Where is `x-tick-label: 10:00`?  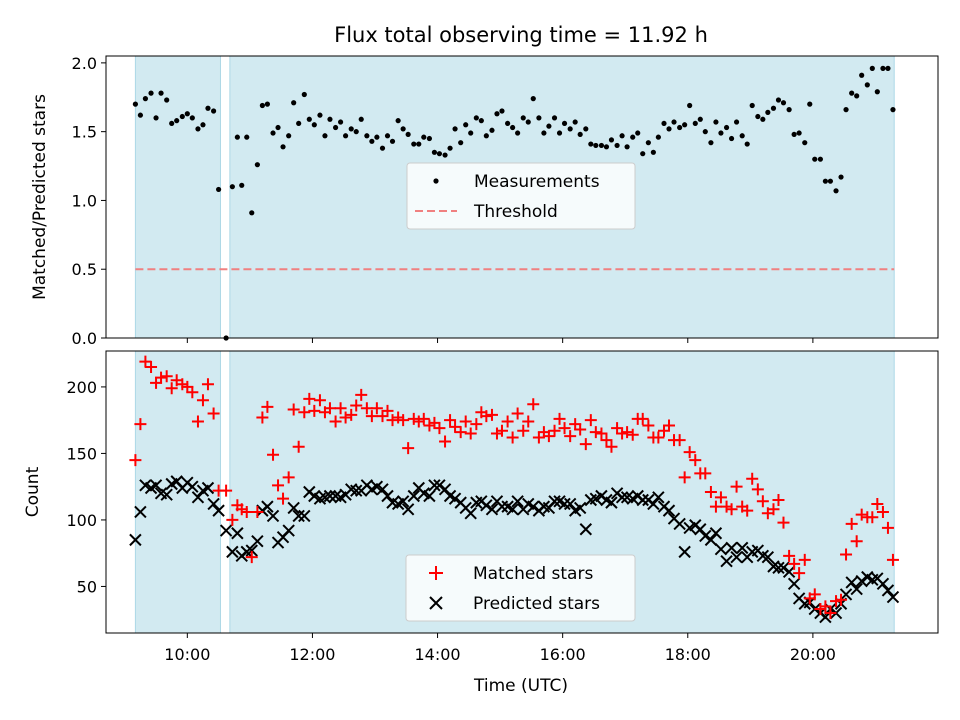
x-tick-label: 10:00 is located at coordinates (187, 654).